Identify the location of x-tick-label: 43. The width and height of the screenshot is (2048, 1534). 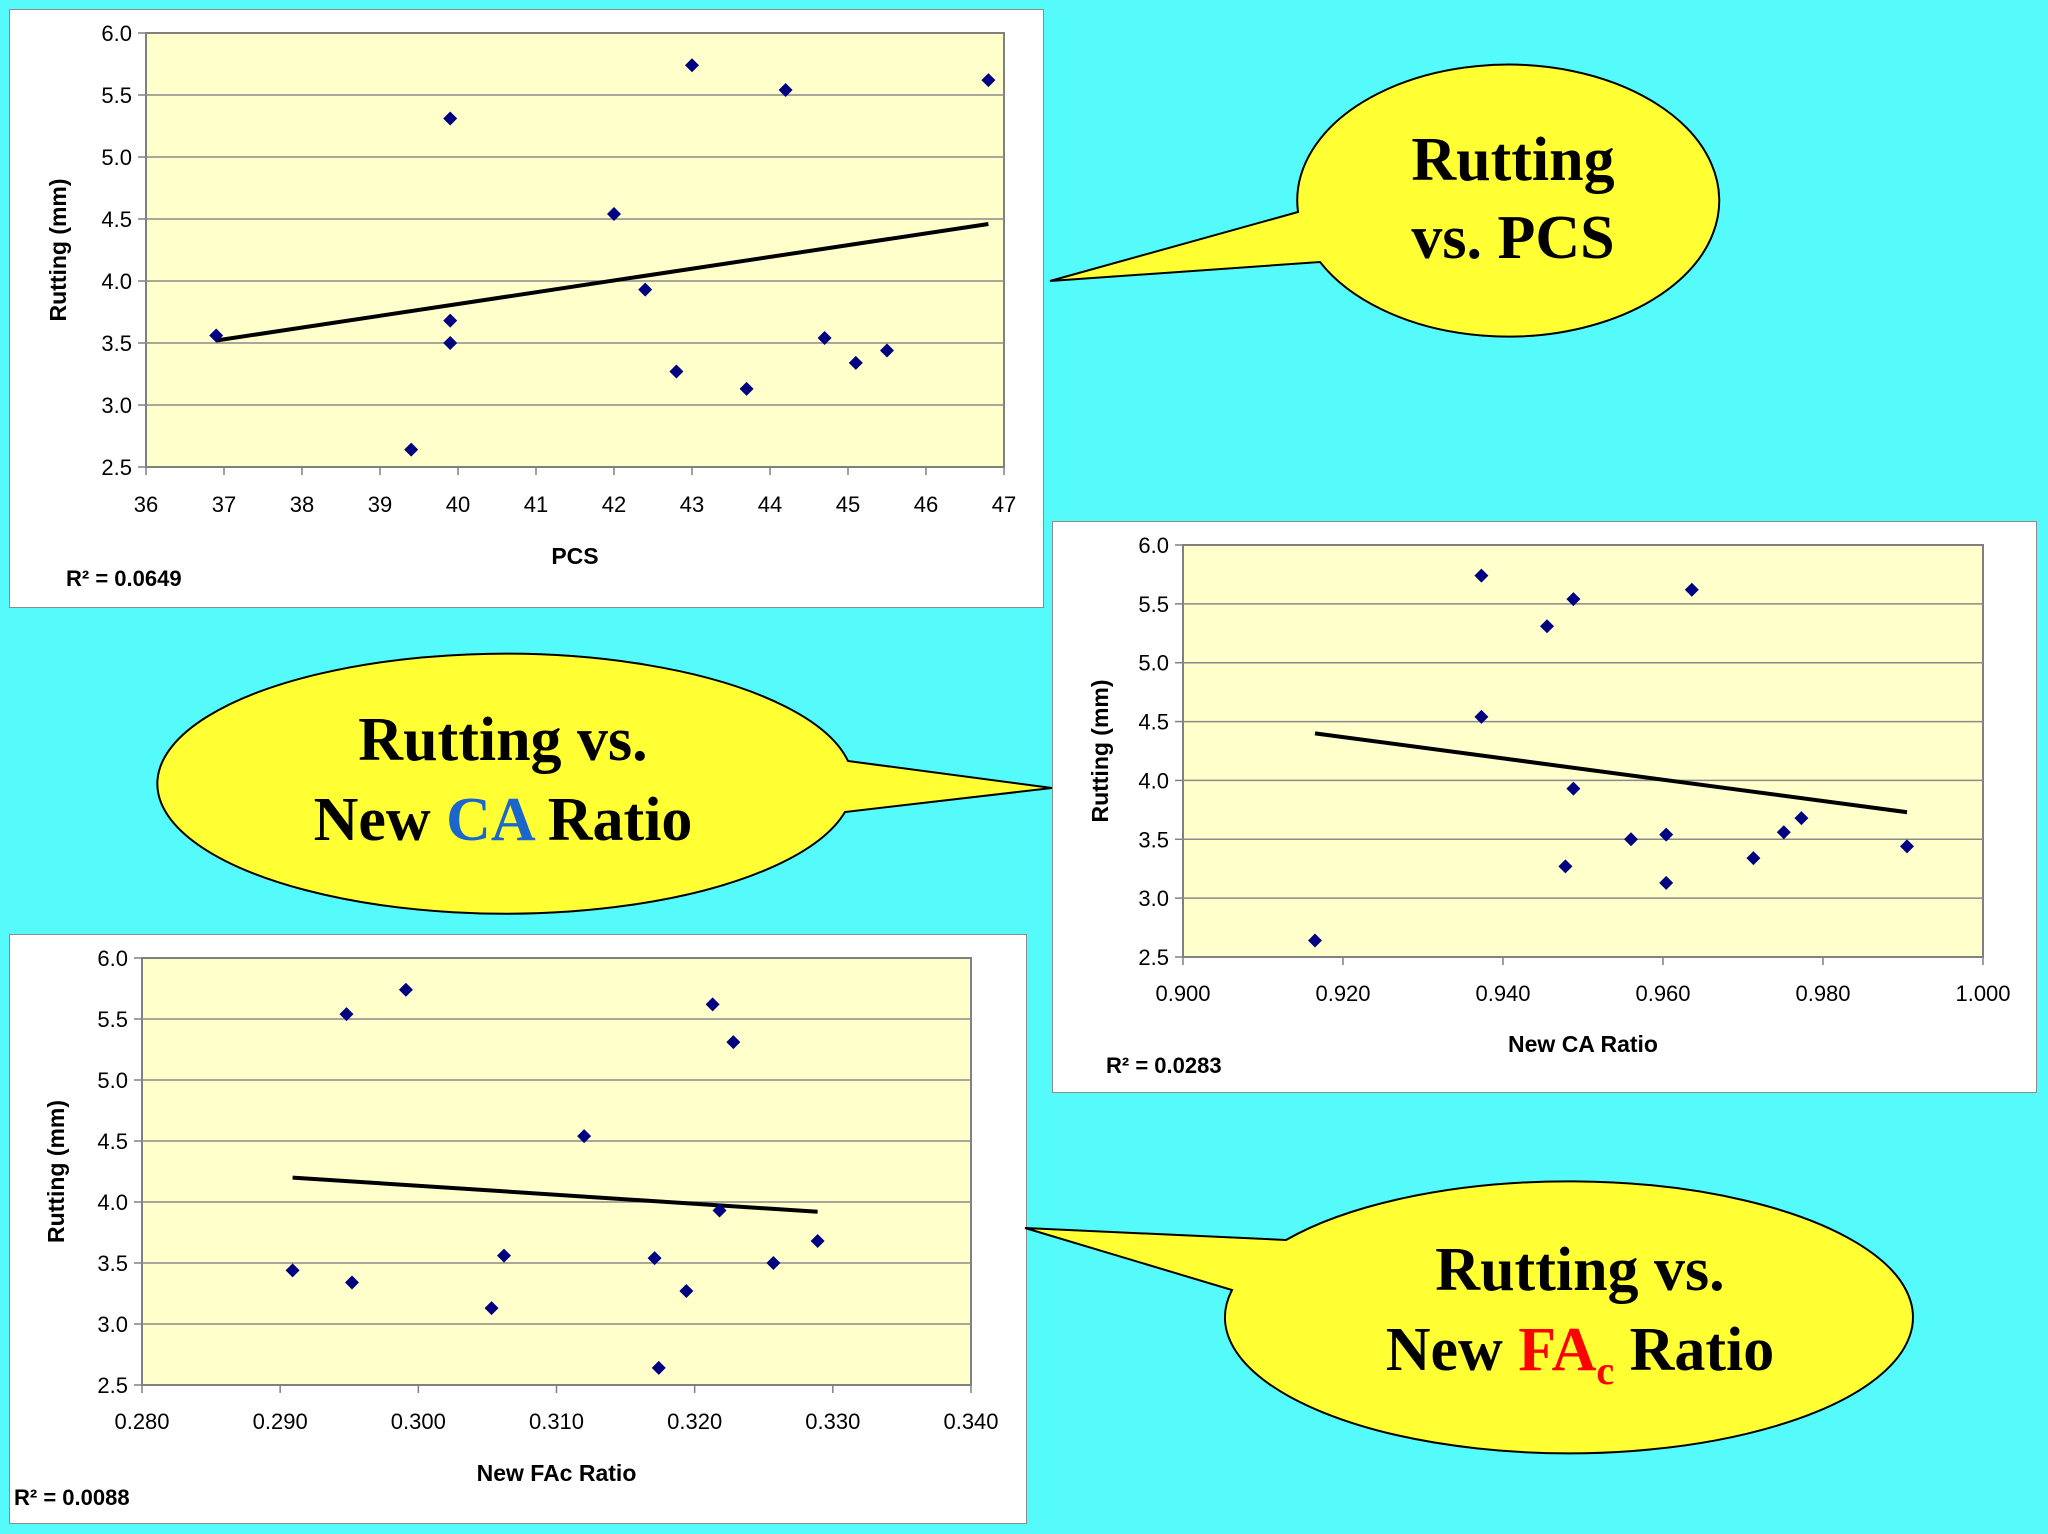
(692, 504).